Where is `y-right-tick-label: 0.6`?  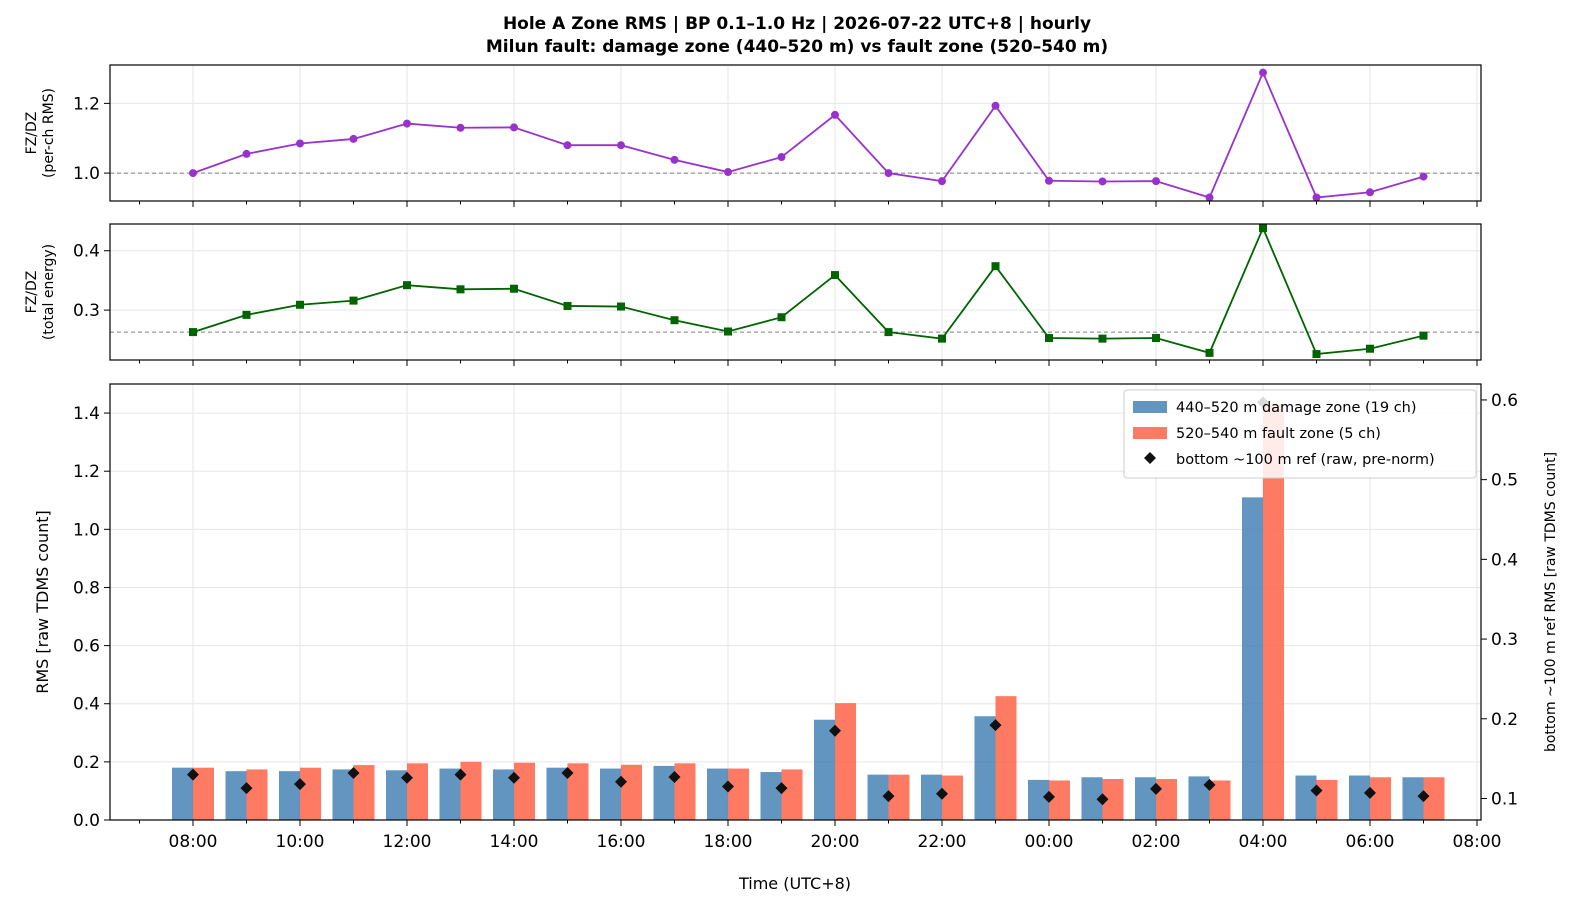
y-right-tick-label: 0.6 is located at coordinates (1504, 401).